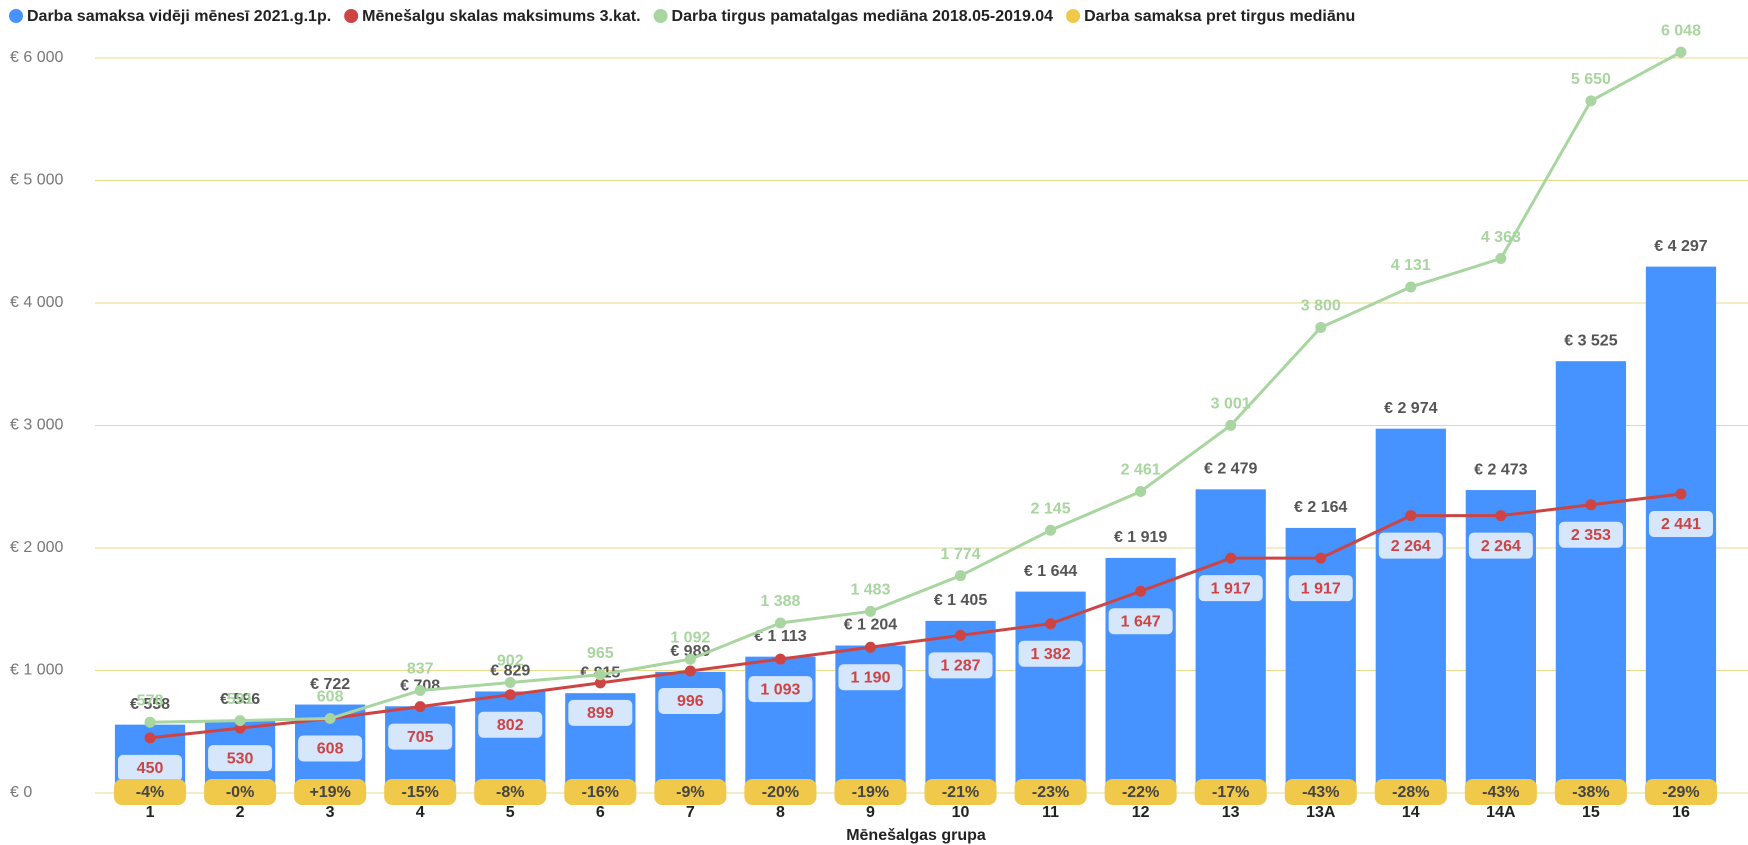 The height and width of the screenshot is (845, 1748). I want to click on line-label: 4 363, so click(1501, 237).